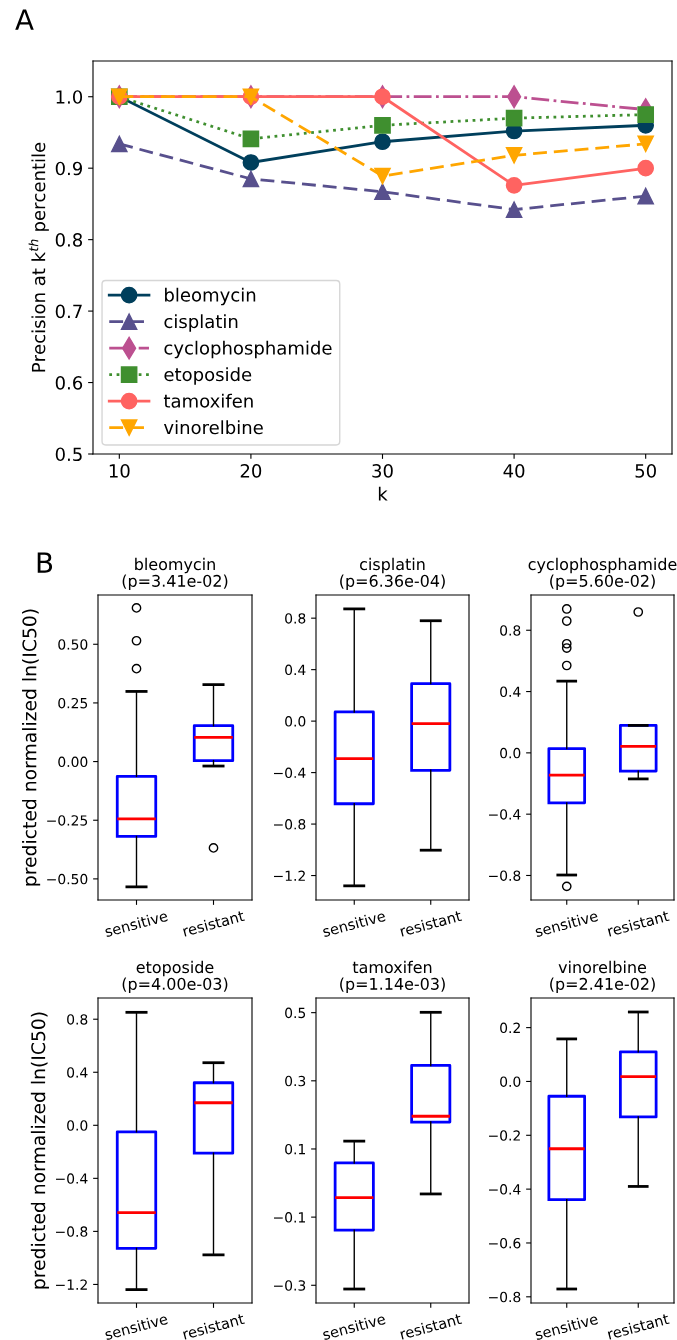 This screenshot has width=677, height=1340. I want to click on y-tick-label: −0.25, so click(67, 820).